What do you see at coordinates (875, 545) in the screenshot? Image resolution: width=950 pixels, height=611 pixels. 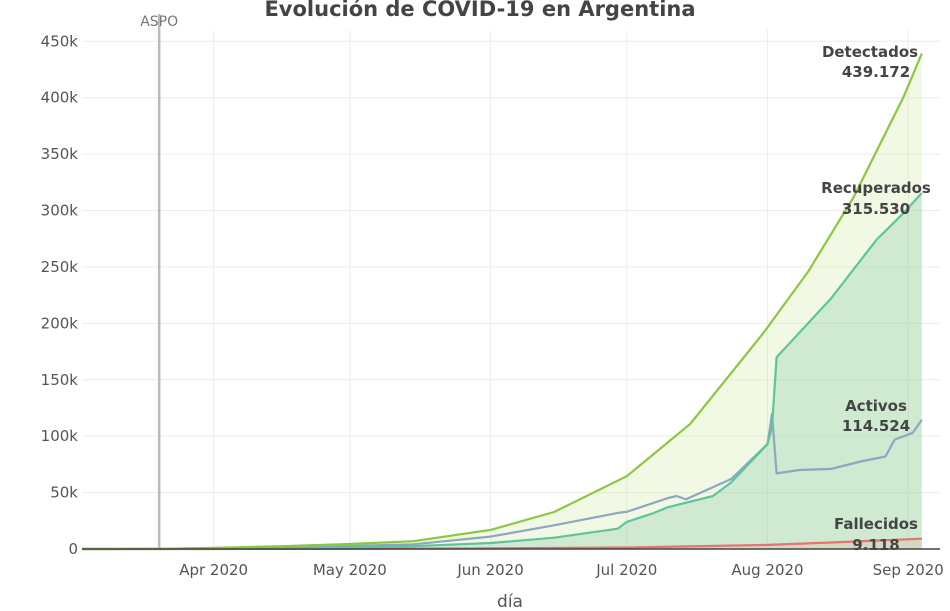 I see `label-fallecidos-value: 9.118` at bounding box center [875, 545].